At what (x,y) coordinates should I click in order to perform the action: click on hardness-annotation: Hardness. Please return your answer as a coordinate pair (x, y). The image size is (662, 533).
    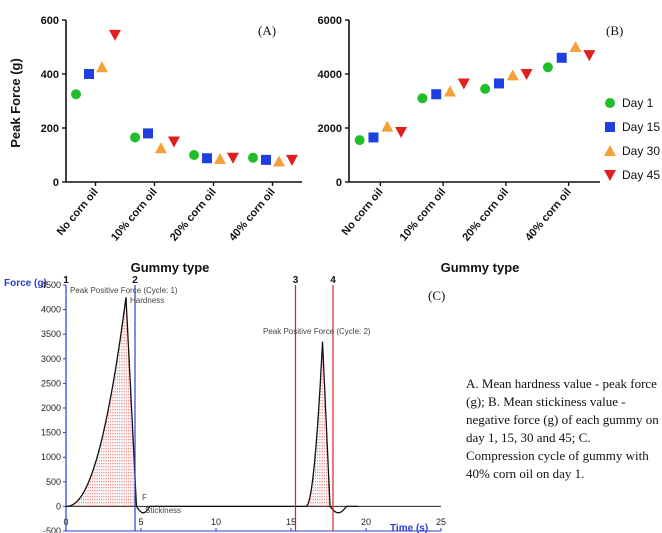
    Looking at the image, I should click on (147, 300).